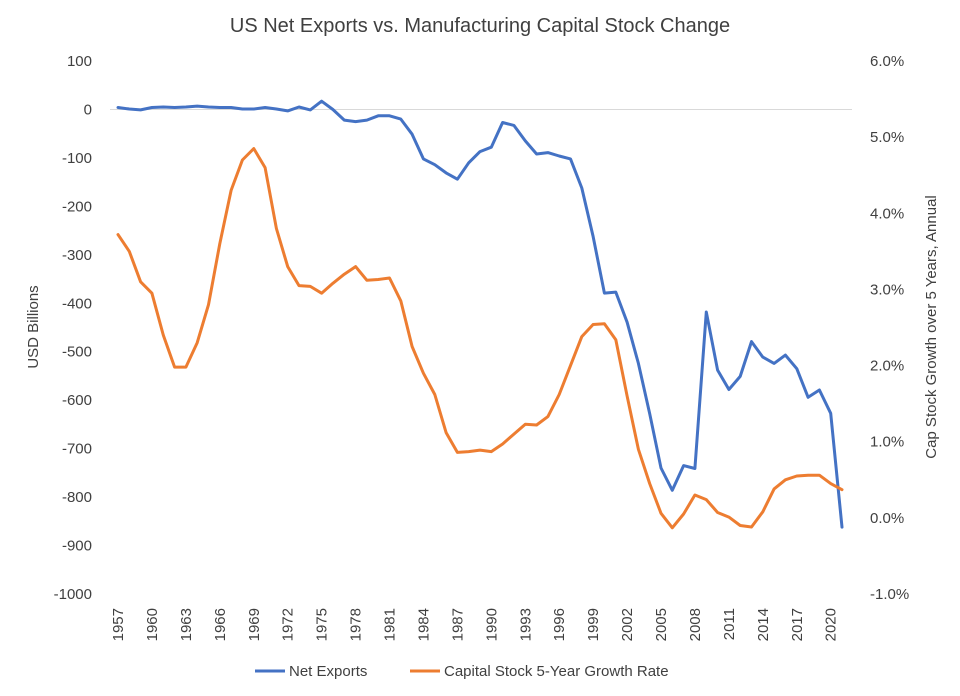 The image size is (960, 696). I want to click on right-tick-label: -1.0%, so click(889, 594).